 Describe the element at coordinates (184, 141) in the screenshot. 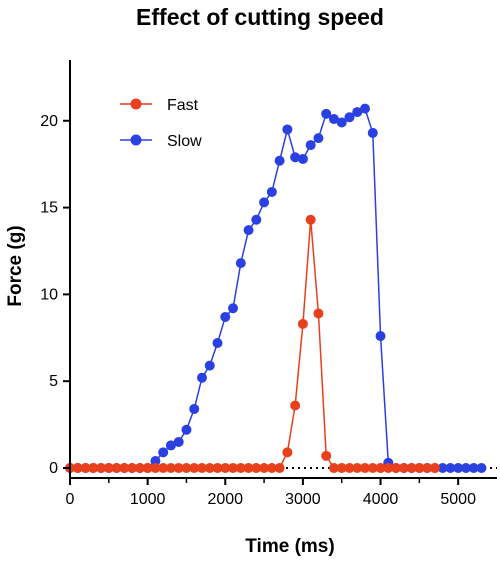

I see `legend-label: Slow` at that location.